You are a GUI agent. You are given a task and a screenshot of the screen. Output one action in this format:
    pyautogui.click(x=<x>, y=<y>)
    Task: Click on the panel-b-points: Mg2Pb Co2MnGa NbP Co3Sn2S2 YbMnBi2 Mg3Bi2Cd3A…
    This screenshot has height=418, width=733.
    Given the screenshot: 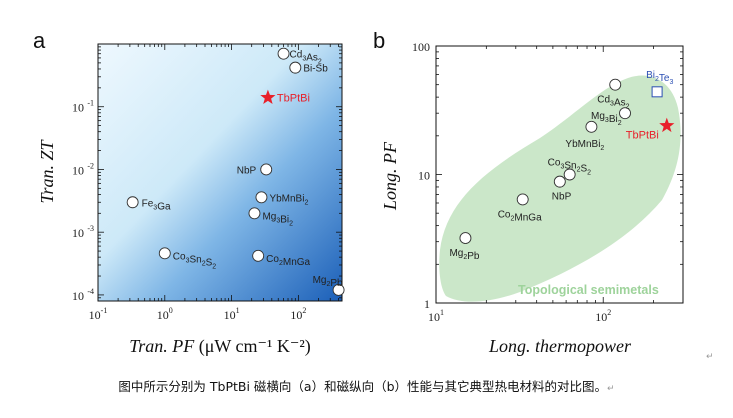 What is the action you would take?
    pyautogui.click(x=562, y=166)
    